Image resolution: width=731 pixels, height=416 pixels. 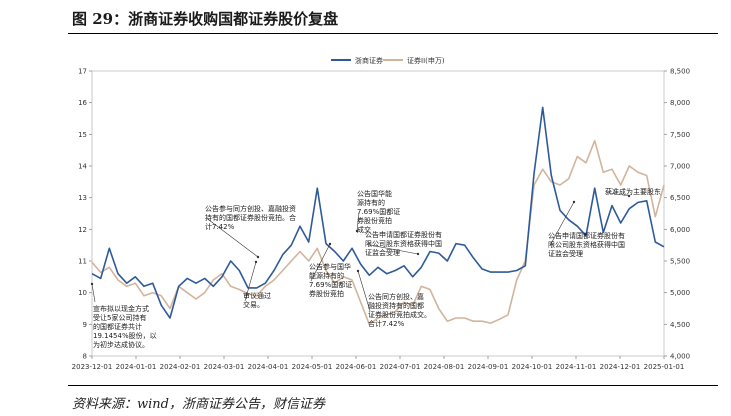 What do you see at coordinates (364, 229) in the screenshot?
I see `annotation-text: 成交` at bounding box center [364, 229].